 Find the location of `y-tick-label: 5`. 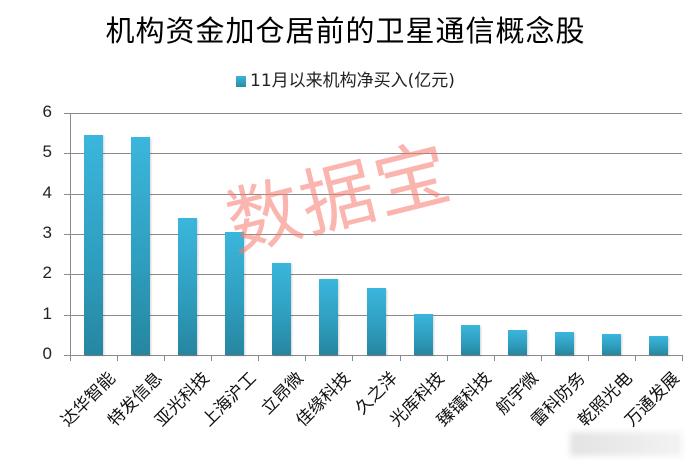

y-tick-label: 5 is located at coordinates (47, 151).